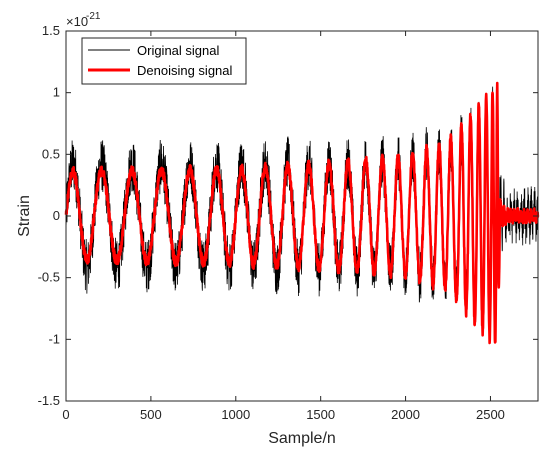 The height and width of the screenshot is (452, 550). What do you see at coordinates (185, 70) in the screenshot?
I see `legend-denoising-label: Denoising signal` at bounding box center [185, 70].